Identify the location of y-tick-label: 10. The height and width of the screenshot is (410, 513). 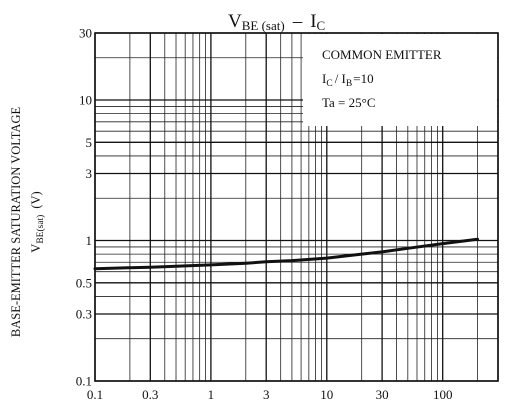
(85, 100).